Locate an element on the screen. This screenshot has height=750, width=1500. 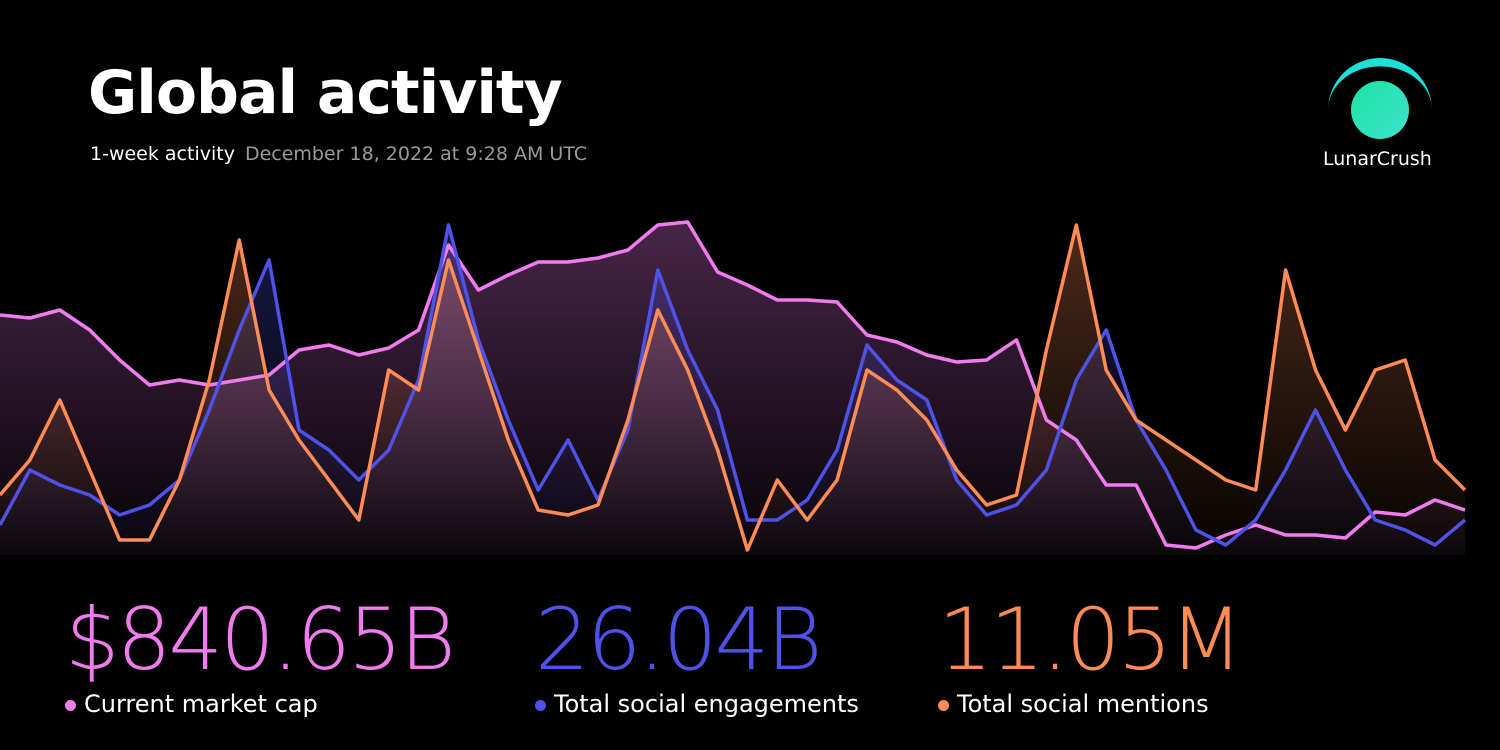
logo-arc is located at coordinates (1380, 84).